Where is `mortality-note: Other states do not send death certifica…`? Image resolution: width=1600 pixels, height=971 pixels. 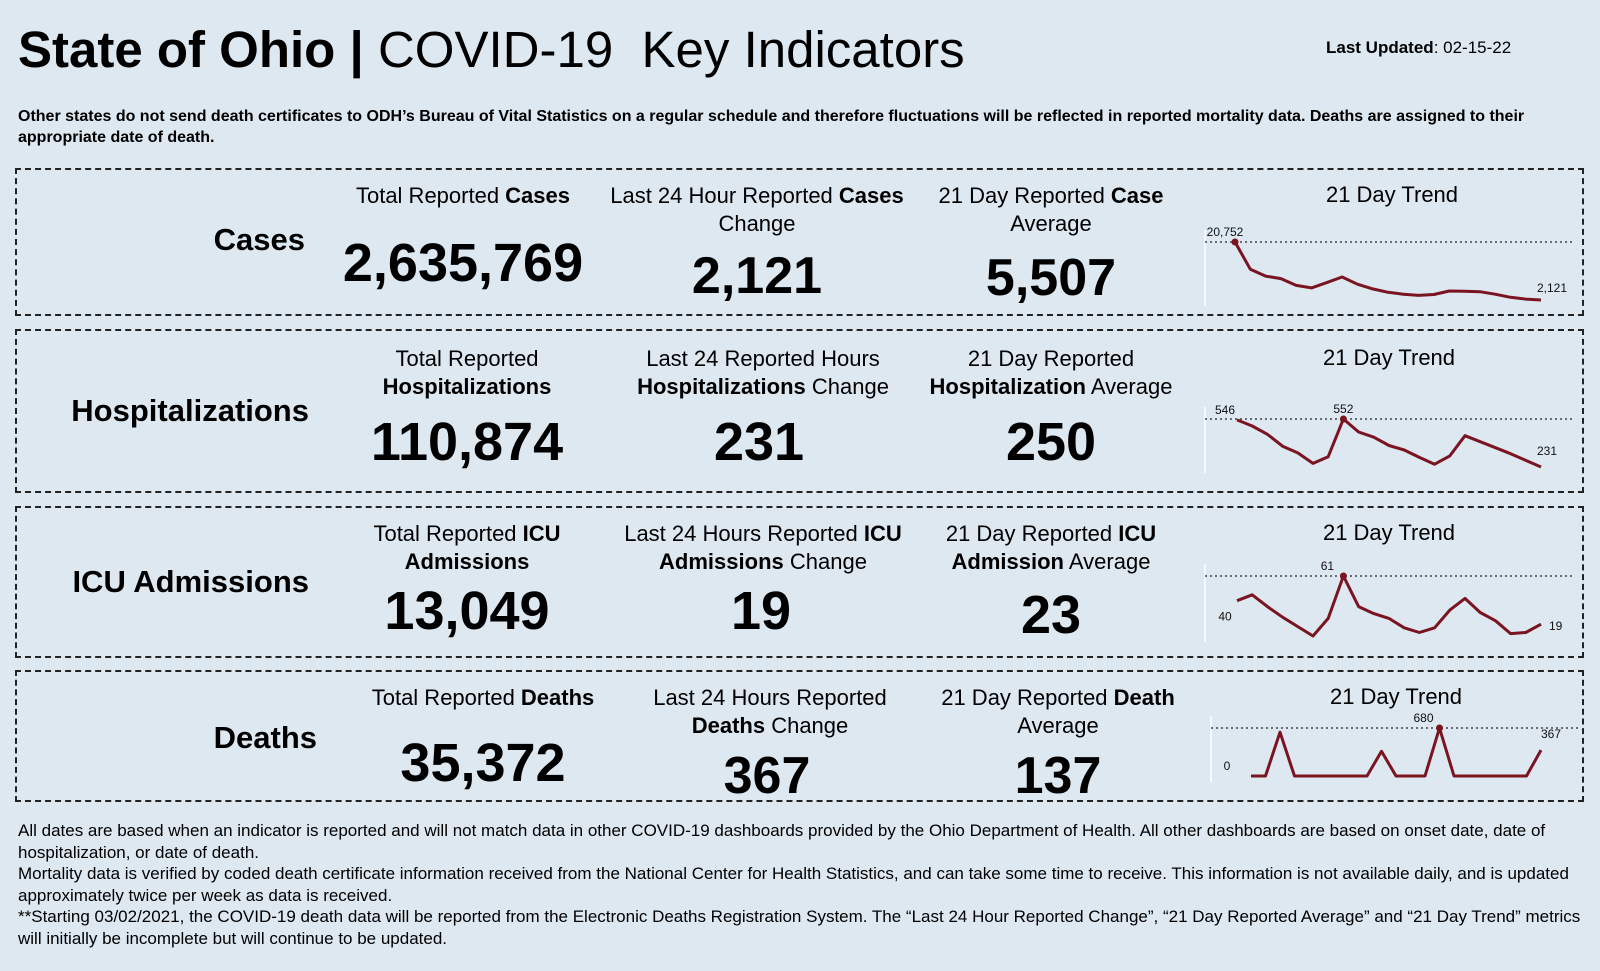 mortality-note: Other states do not send death certifica… is located at coordinates (771, 127).